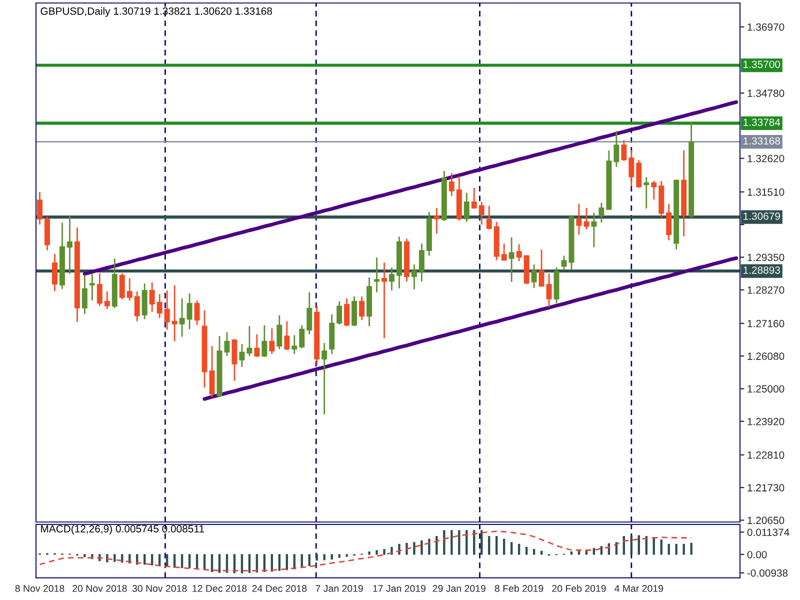 Image resolution: width=800 pixels, height=600 pixels. What do you see at coordinates (762, 216) in the screenshot?
I see `ref-line-label: 1.30679` at bounding box center [762, 216].